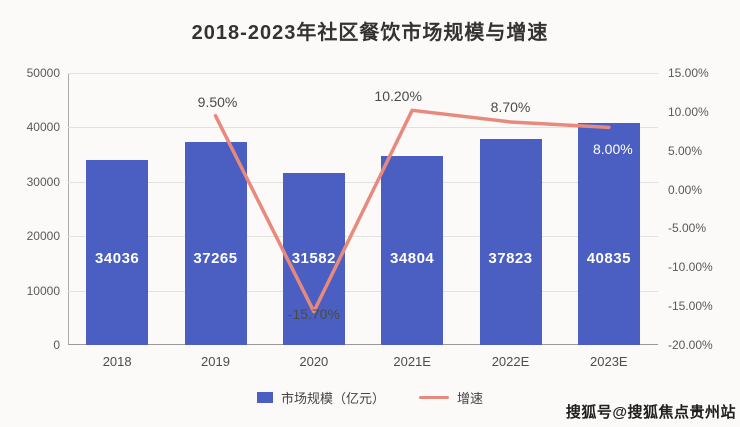 This screenshot has height=427, width=740. Describe the element at coordinates (510, 361) in the screenshot. I see `x-axis-label: 2022E` at that location.